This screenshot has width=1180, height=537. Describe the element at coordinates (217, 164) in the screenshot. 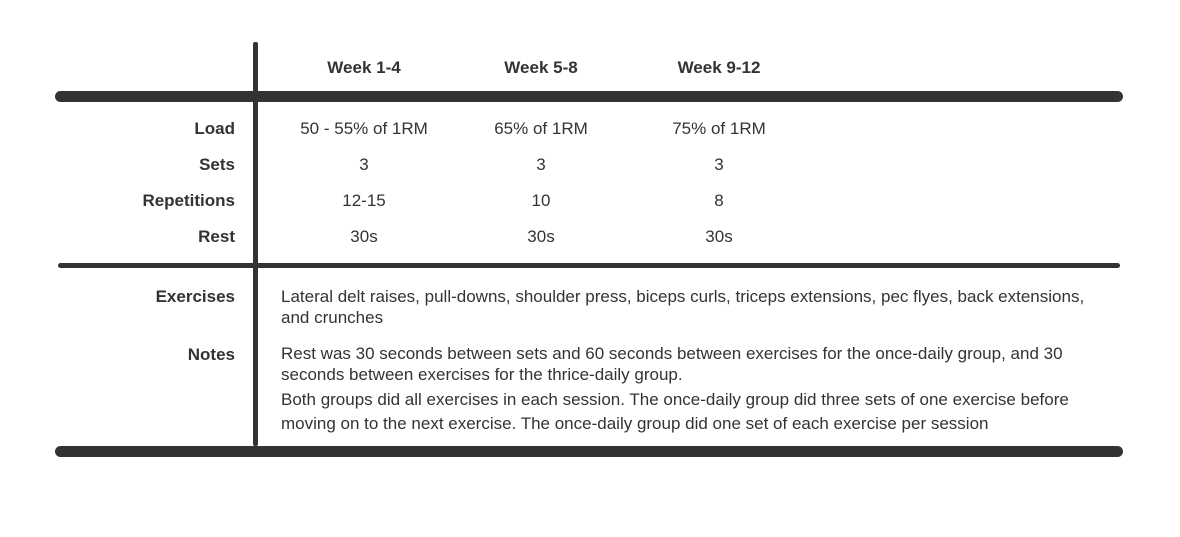

I see `row-label-sets: Sets` at that location.